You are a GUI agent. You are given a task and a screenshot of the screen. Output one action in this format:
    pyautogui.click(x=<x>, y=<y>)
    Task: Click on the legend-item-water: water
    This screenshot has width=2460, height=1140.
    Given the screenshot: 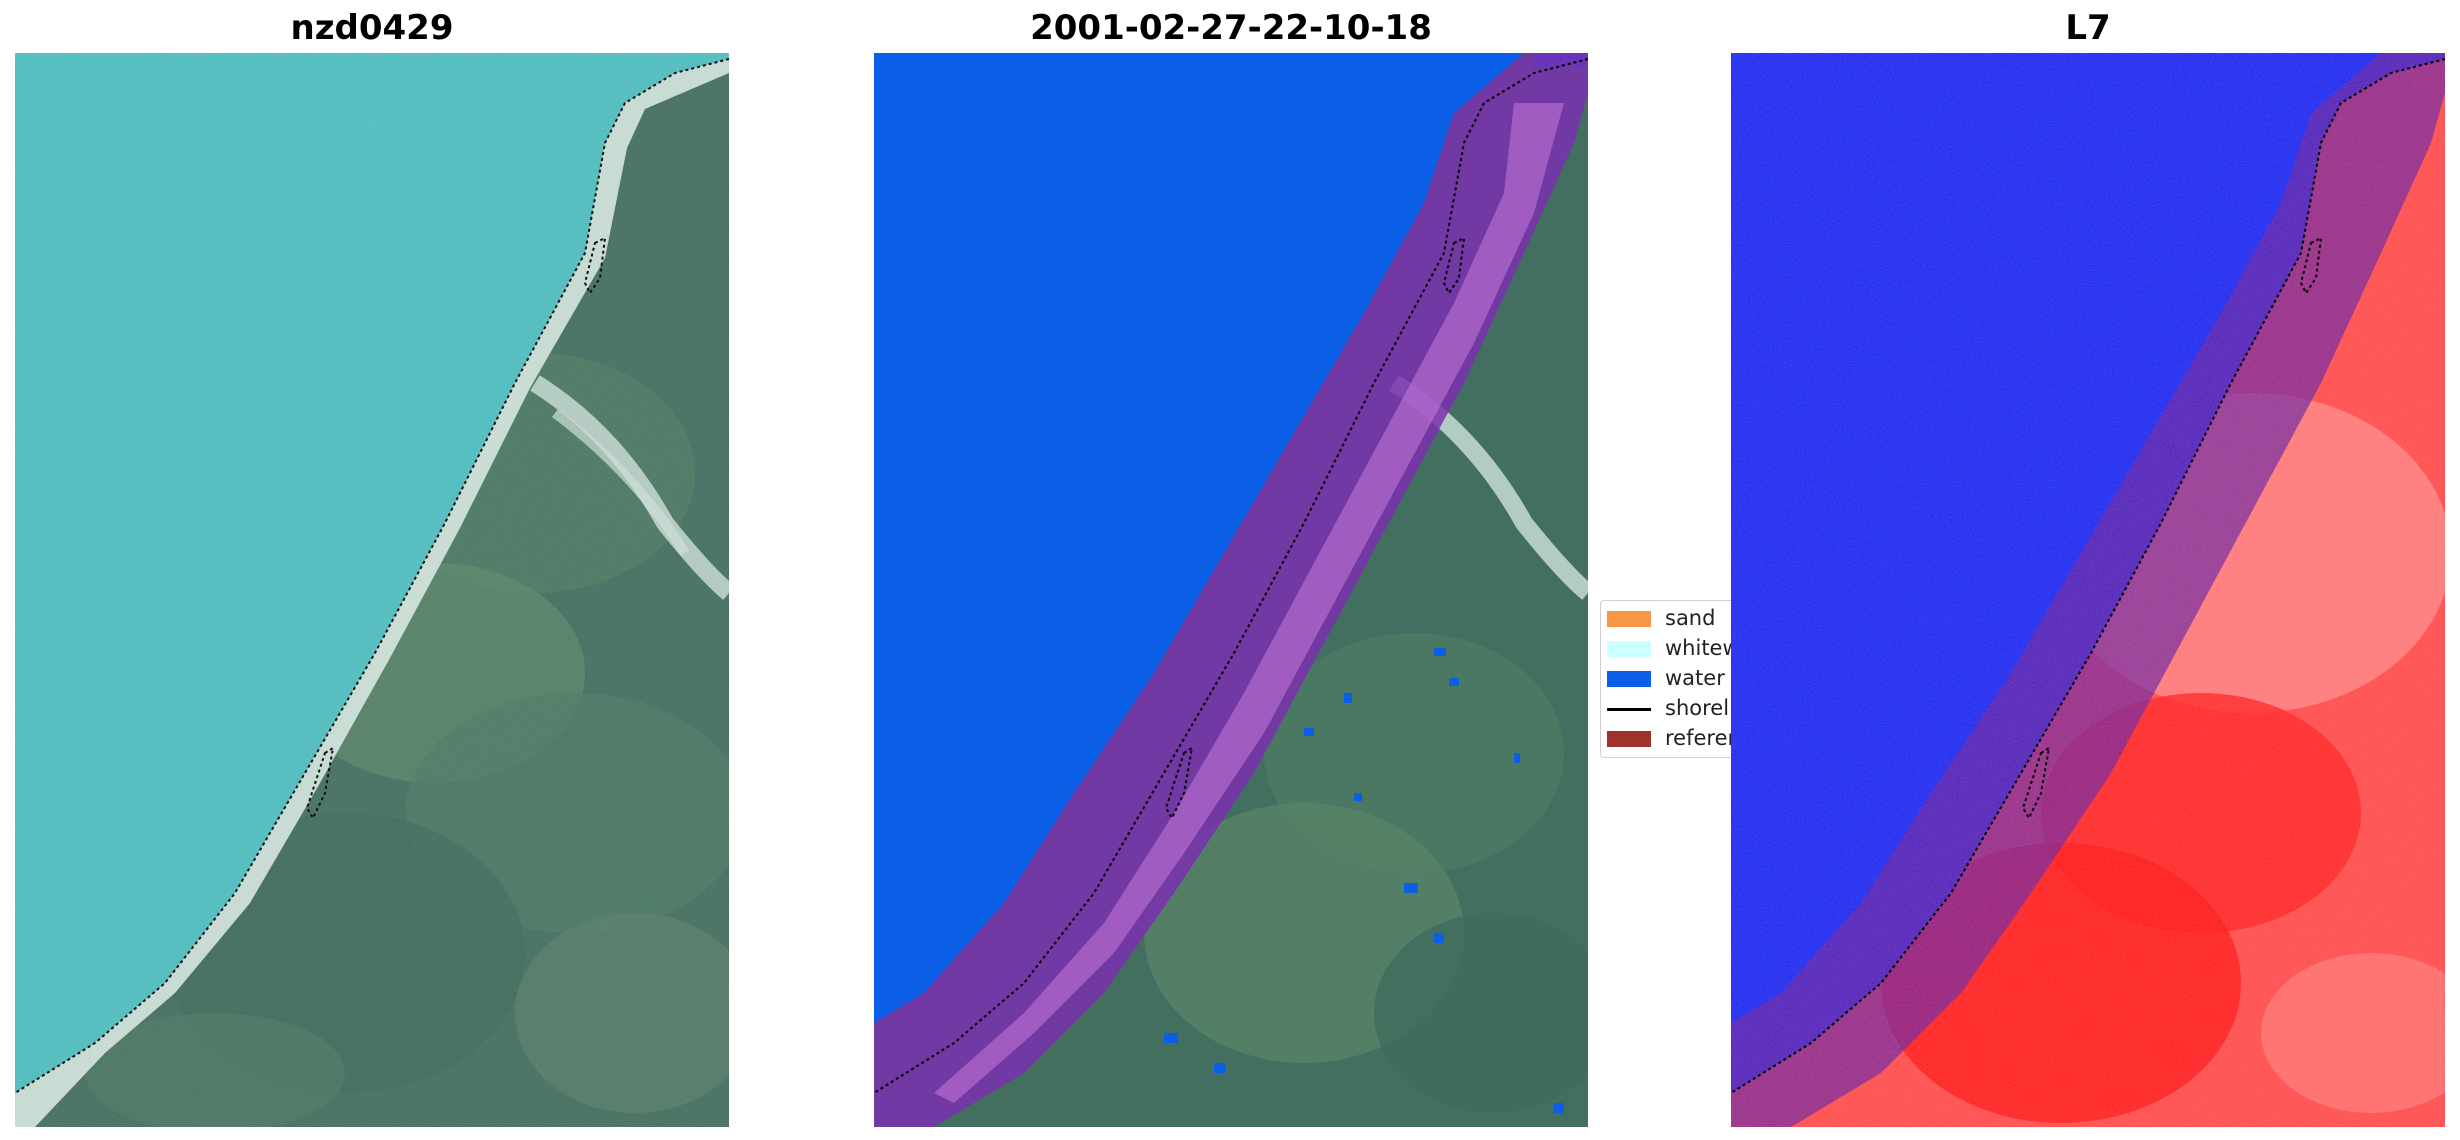 What is the action you would take?
    pyautogui.click(x=1667, y=678)
    